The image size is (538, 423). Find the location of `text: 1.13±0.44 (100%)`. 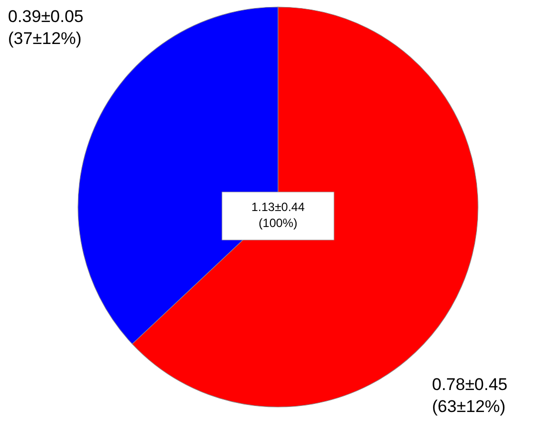

text: 1.13±0.44 (100%) is located at coordinates (278, 215).